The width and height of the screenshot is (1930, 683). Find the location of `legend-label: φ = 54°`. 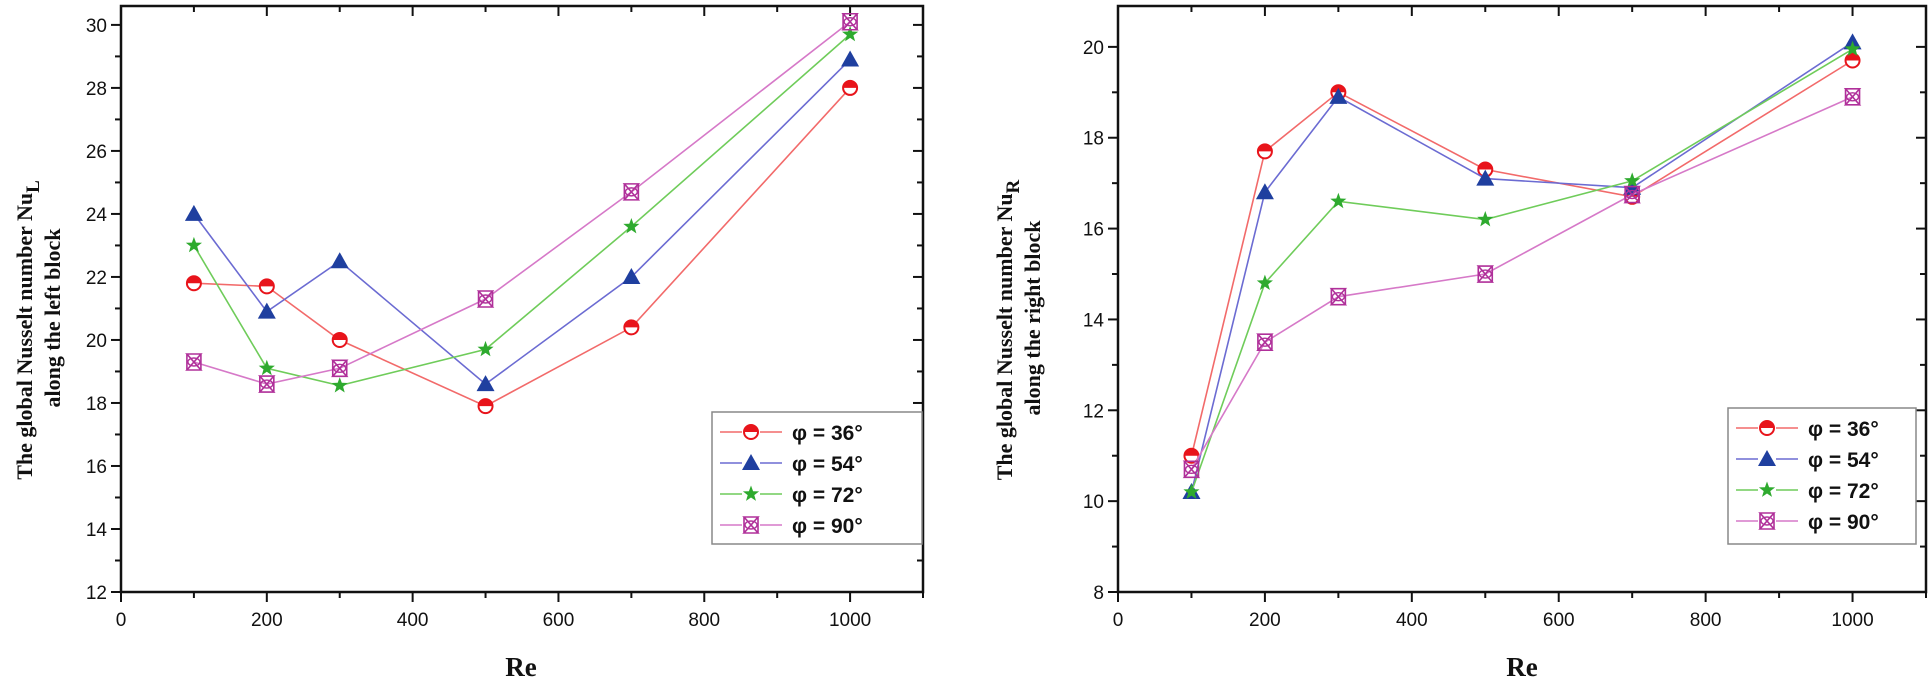

legend-label: φ = 54° is located at coordinates (1843, 460).